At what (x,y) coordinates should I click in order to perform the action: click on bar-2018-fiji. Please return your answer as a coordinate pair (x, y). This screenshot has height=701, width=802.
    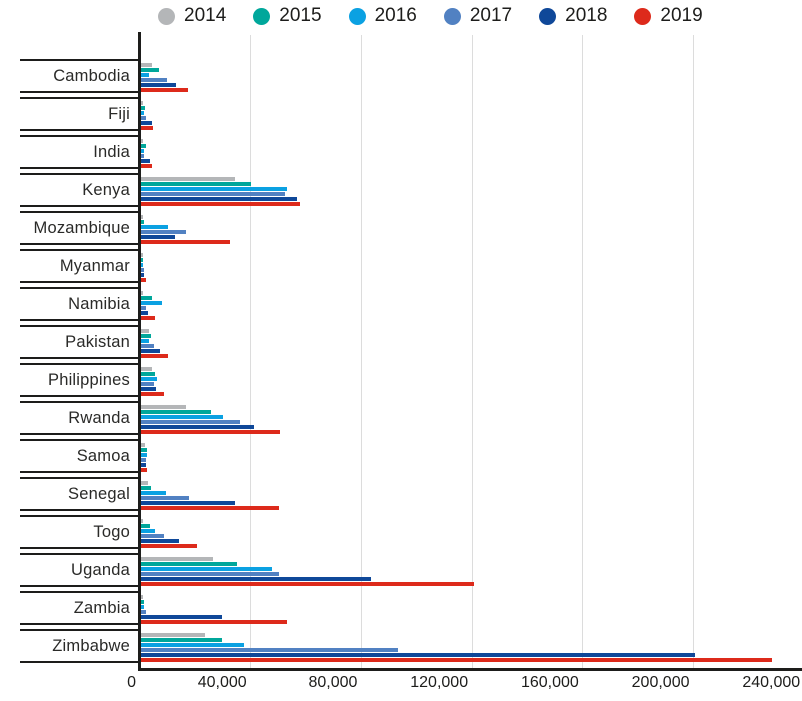
    Looking at the image, I should click on (146, 123).